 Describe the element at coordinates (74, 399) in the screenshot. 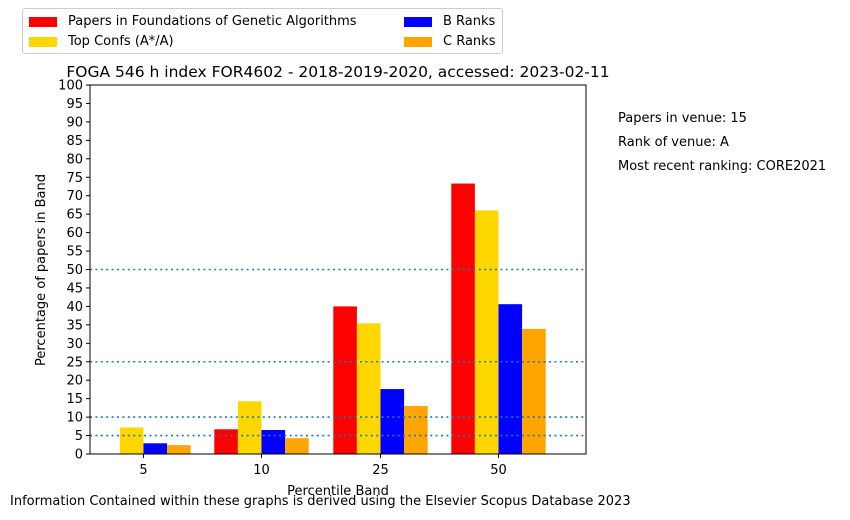

I see `y-tick-label: 15` at that location.